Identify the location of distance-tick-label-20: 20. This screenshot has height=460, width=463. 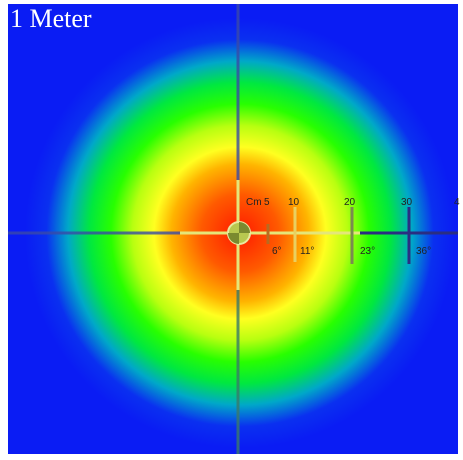
(350, 202).